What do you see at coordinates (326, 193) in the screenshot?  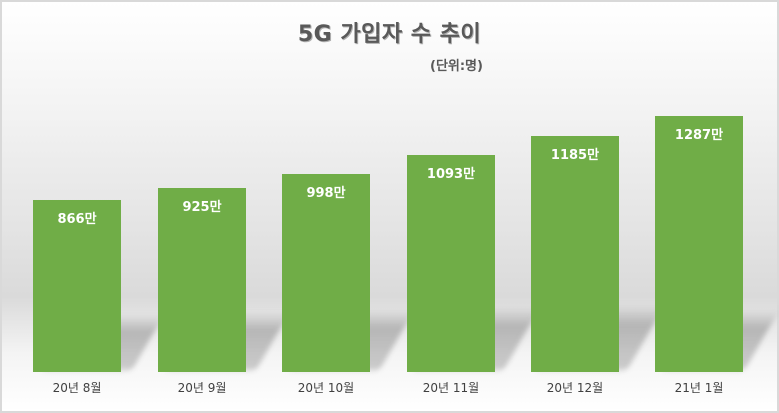 I see `bar-value-label: 998만` at bounding box center [326, 193].